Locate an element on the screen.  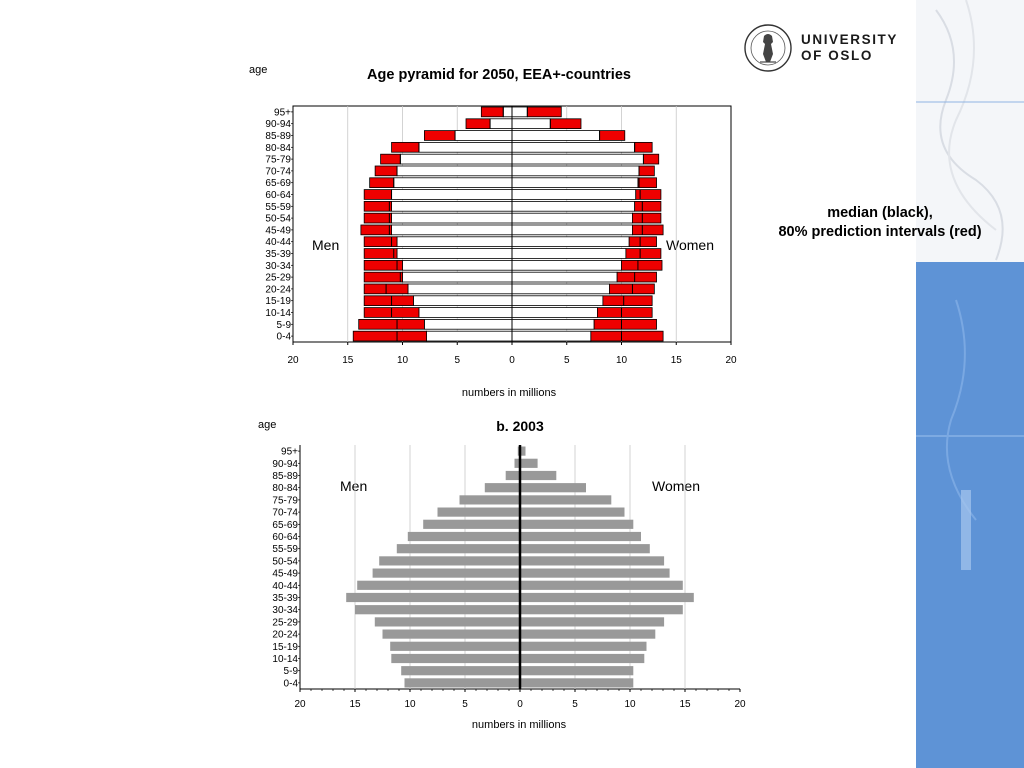
age-group-label: 80-84 is located at coordinates (278, 148).